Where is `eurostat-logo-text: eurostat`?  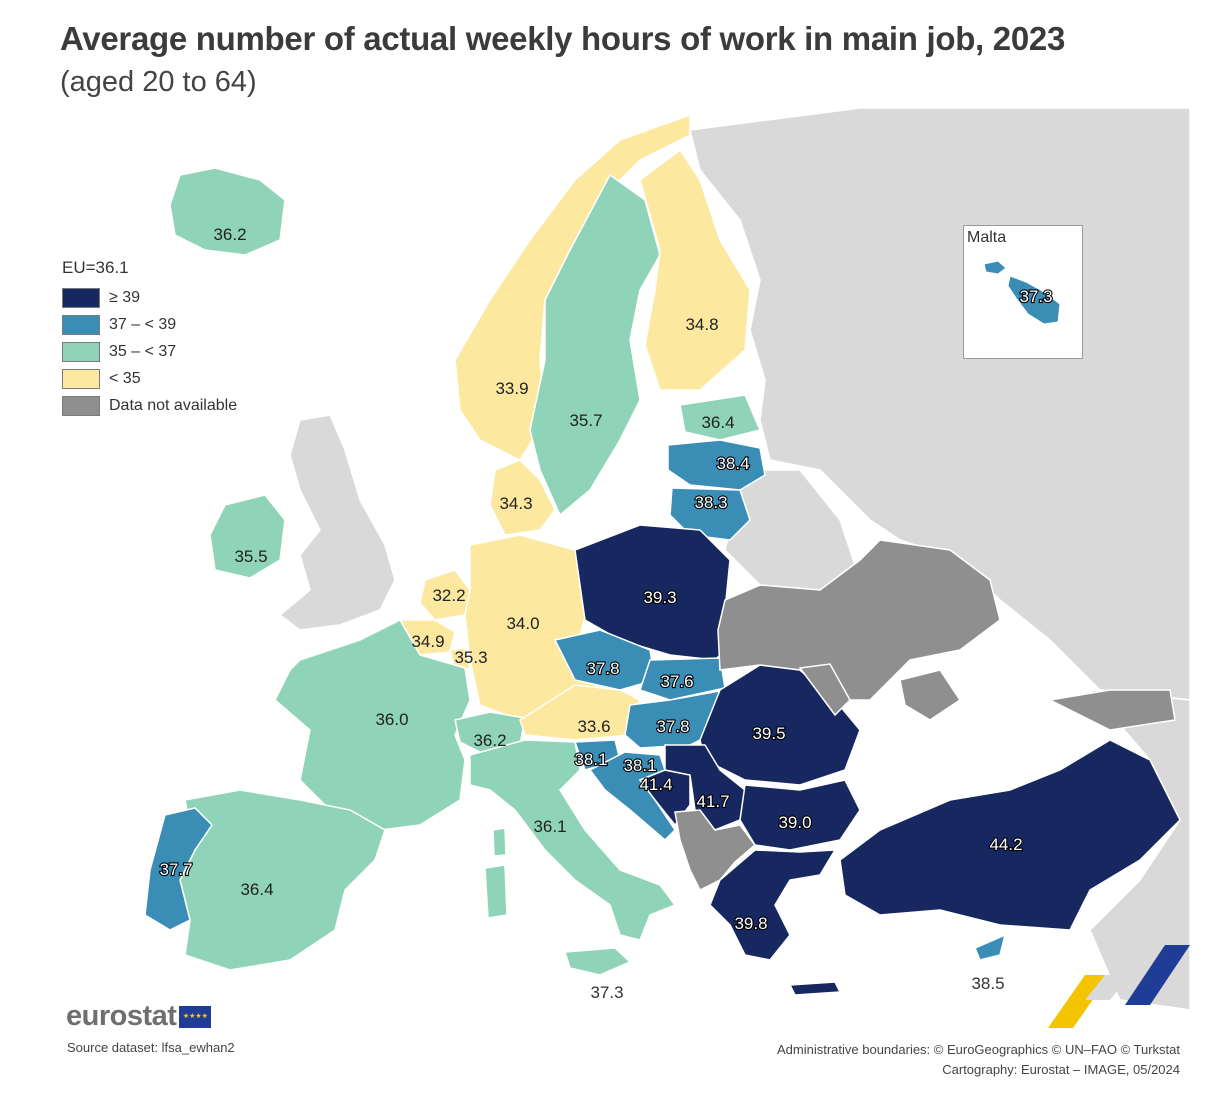
eurostat-logo-text: eurostat is located at coordinates (121, 1016).